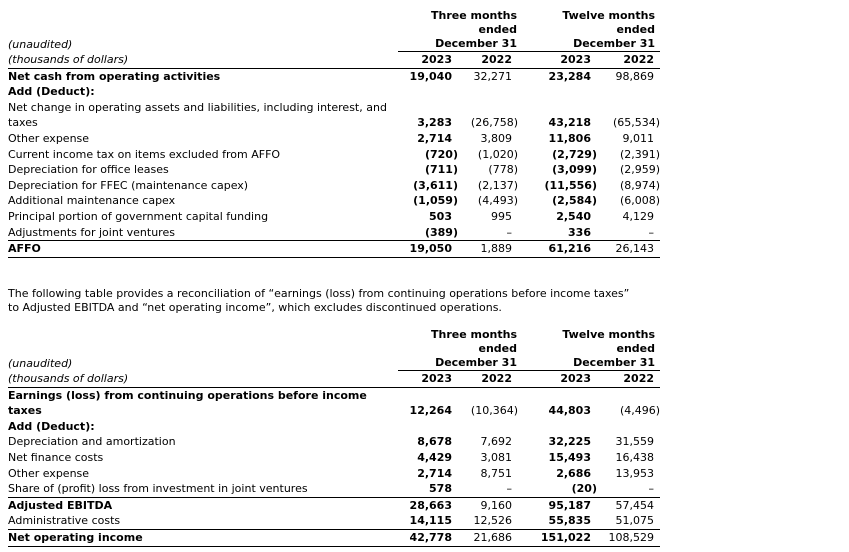  What do you see at coordinates (635, 505) in the screenshot?
I see `value-cell: 57,454` at bounding box center [635, 505].